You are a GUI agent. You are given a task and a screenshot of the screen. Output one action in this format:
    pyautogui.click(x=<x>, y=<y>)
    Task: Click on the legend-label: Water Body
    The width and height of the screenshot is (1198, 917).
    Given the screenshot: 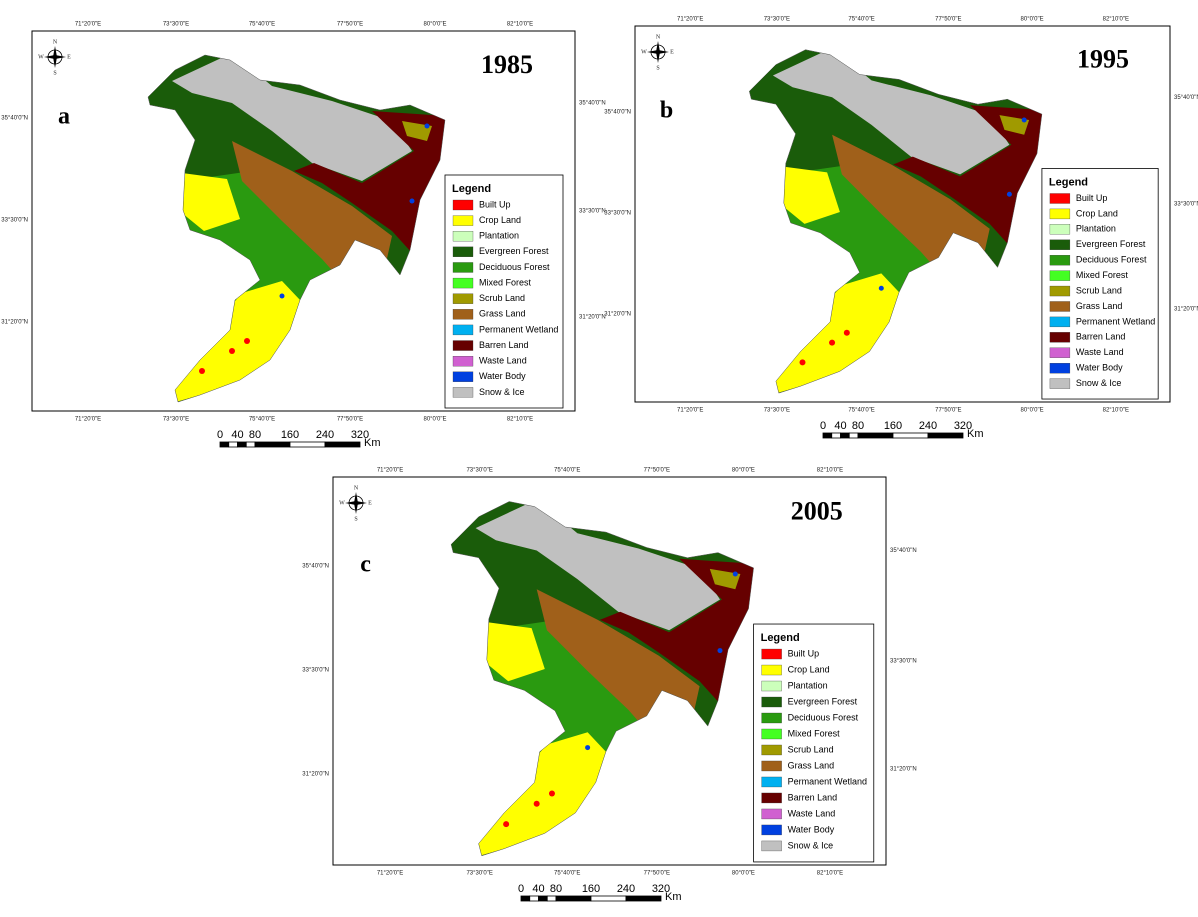 What is the action you would take?
    pyautogui.click(x=811, y=829)
    